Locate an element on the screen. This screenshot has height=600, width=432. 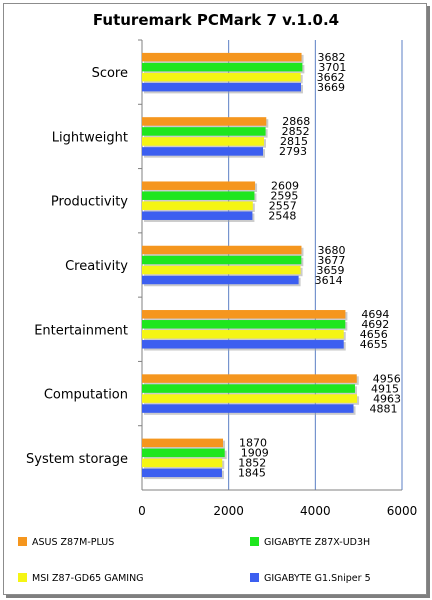
legend-label: GIGABYTE Z87X-UD3H is located at coordinates (317, 542).